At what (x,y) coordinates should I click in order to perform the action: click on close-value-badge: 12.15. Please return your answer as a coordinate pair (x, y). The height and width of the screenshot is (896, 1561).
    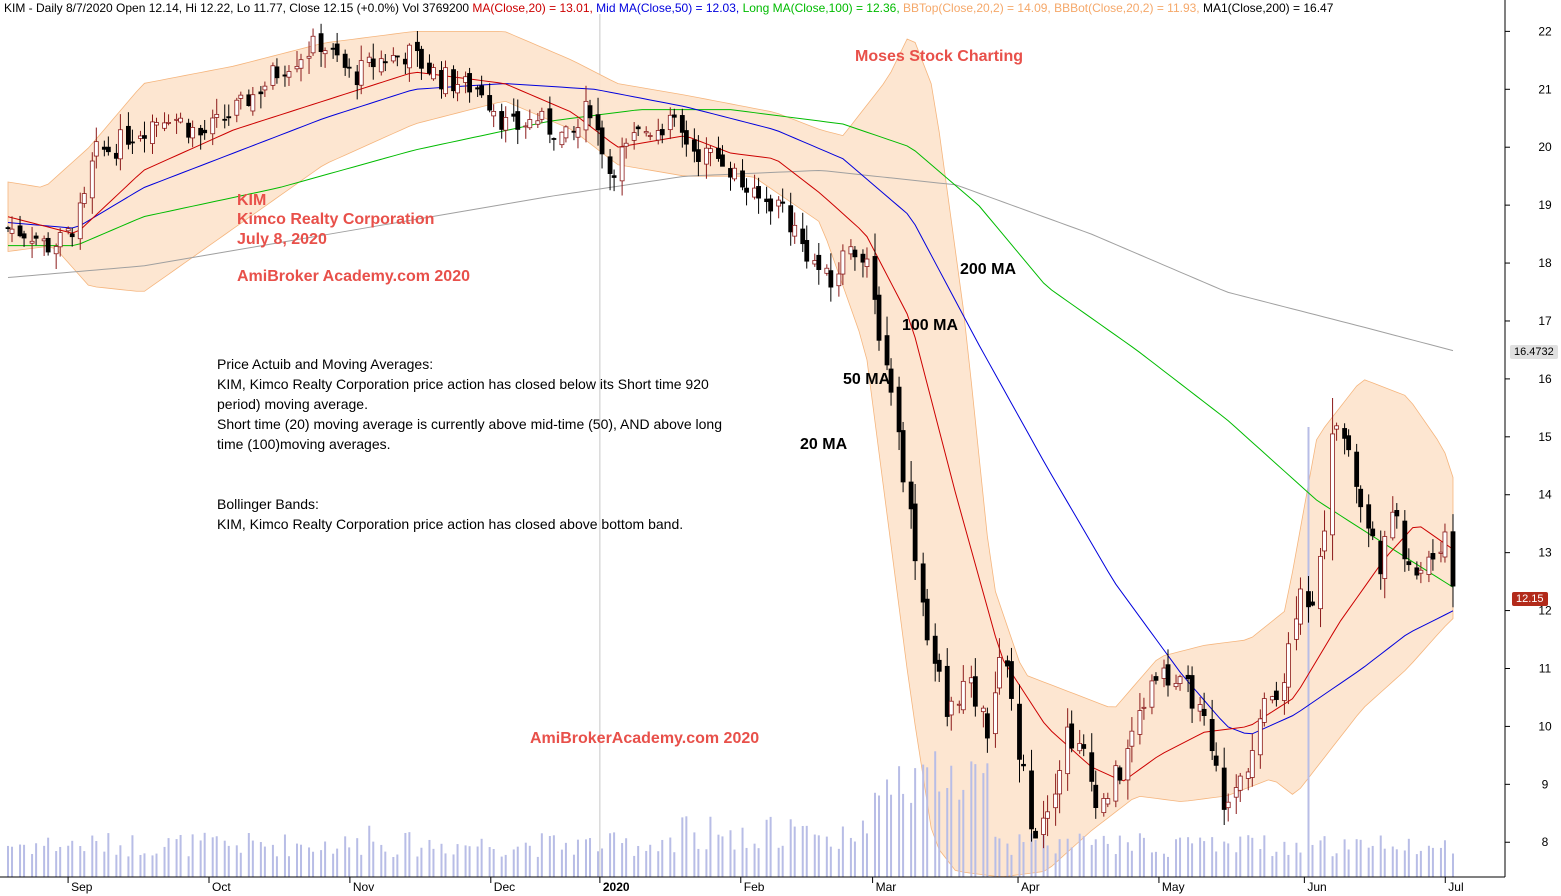
    Looking at the image, I should click on (1530, 599).